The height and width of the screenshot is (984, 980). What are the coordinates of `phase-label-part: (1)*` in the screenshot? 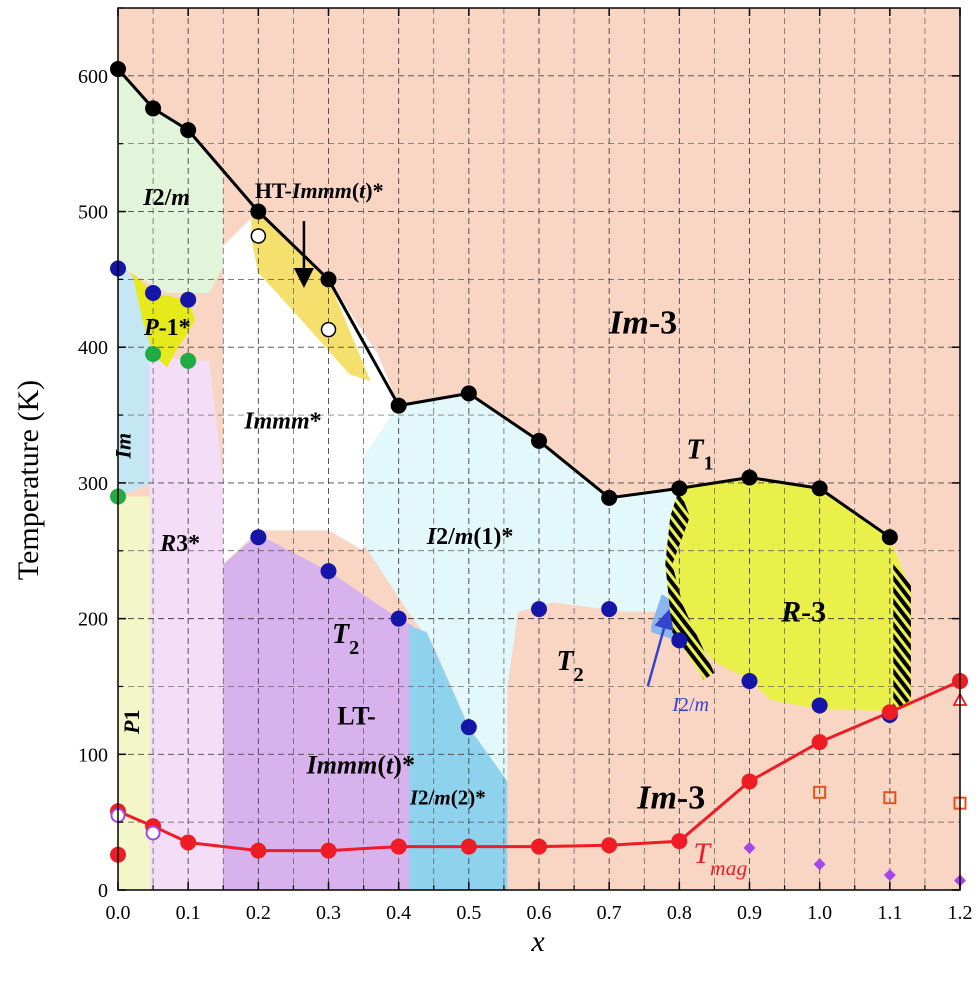 It's located at (493, 537).